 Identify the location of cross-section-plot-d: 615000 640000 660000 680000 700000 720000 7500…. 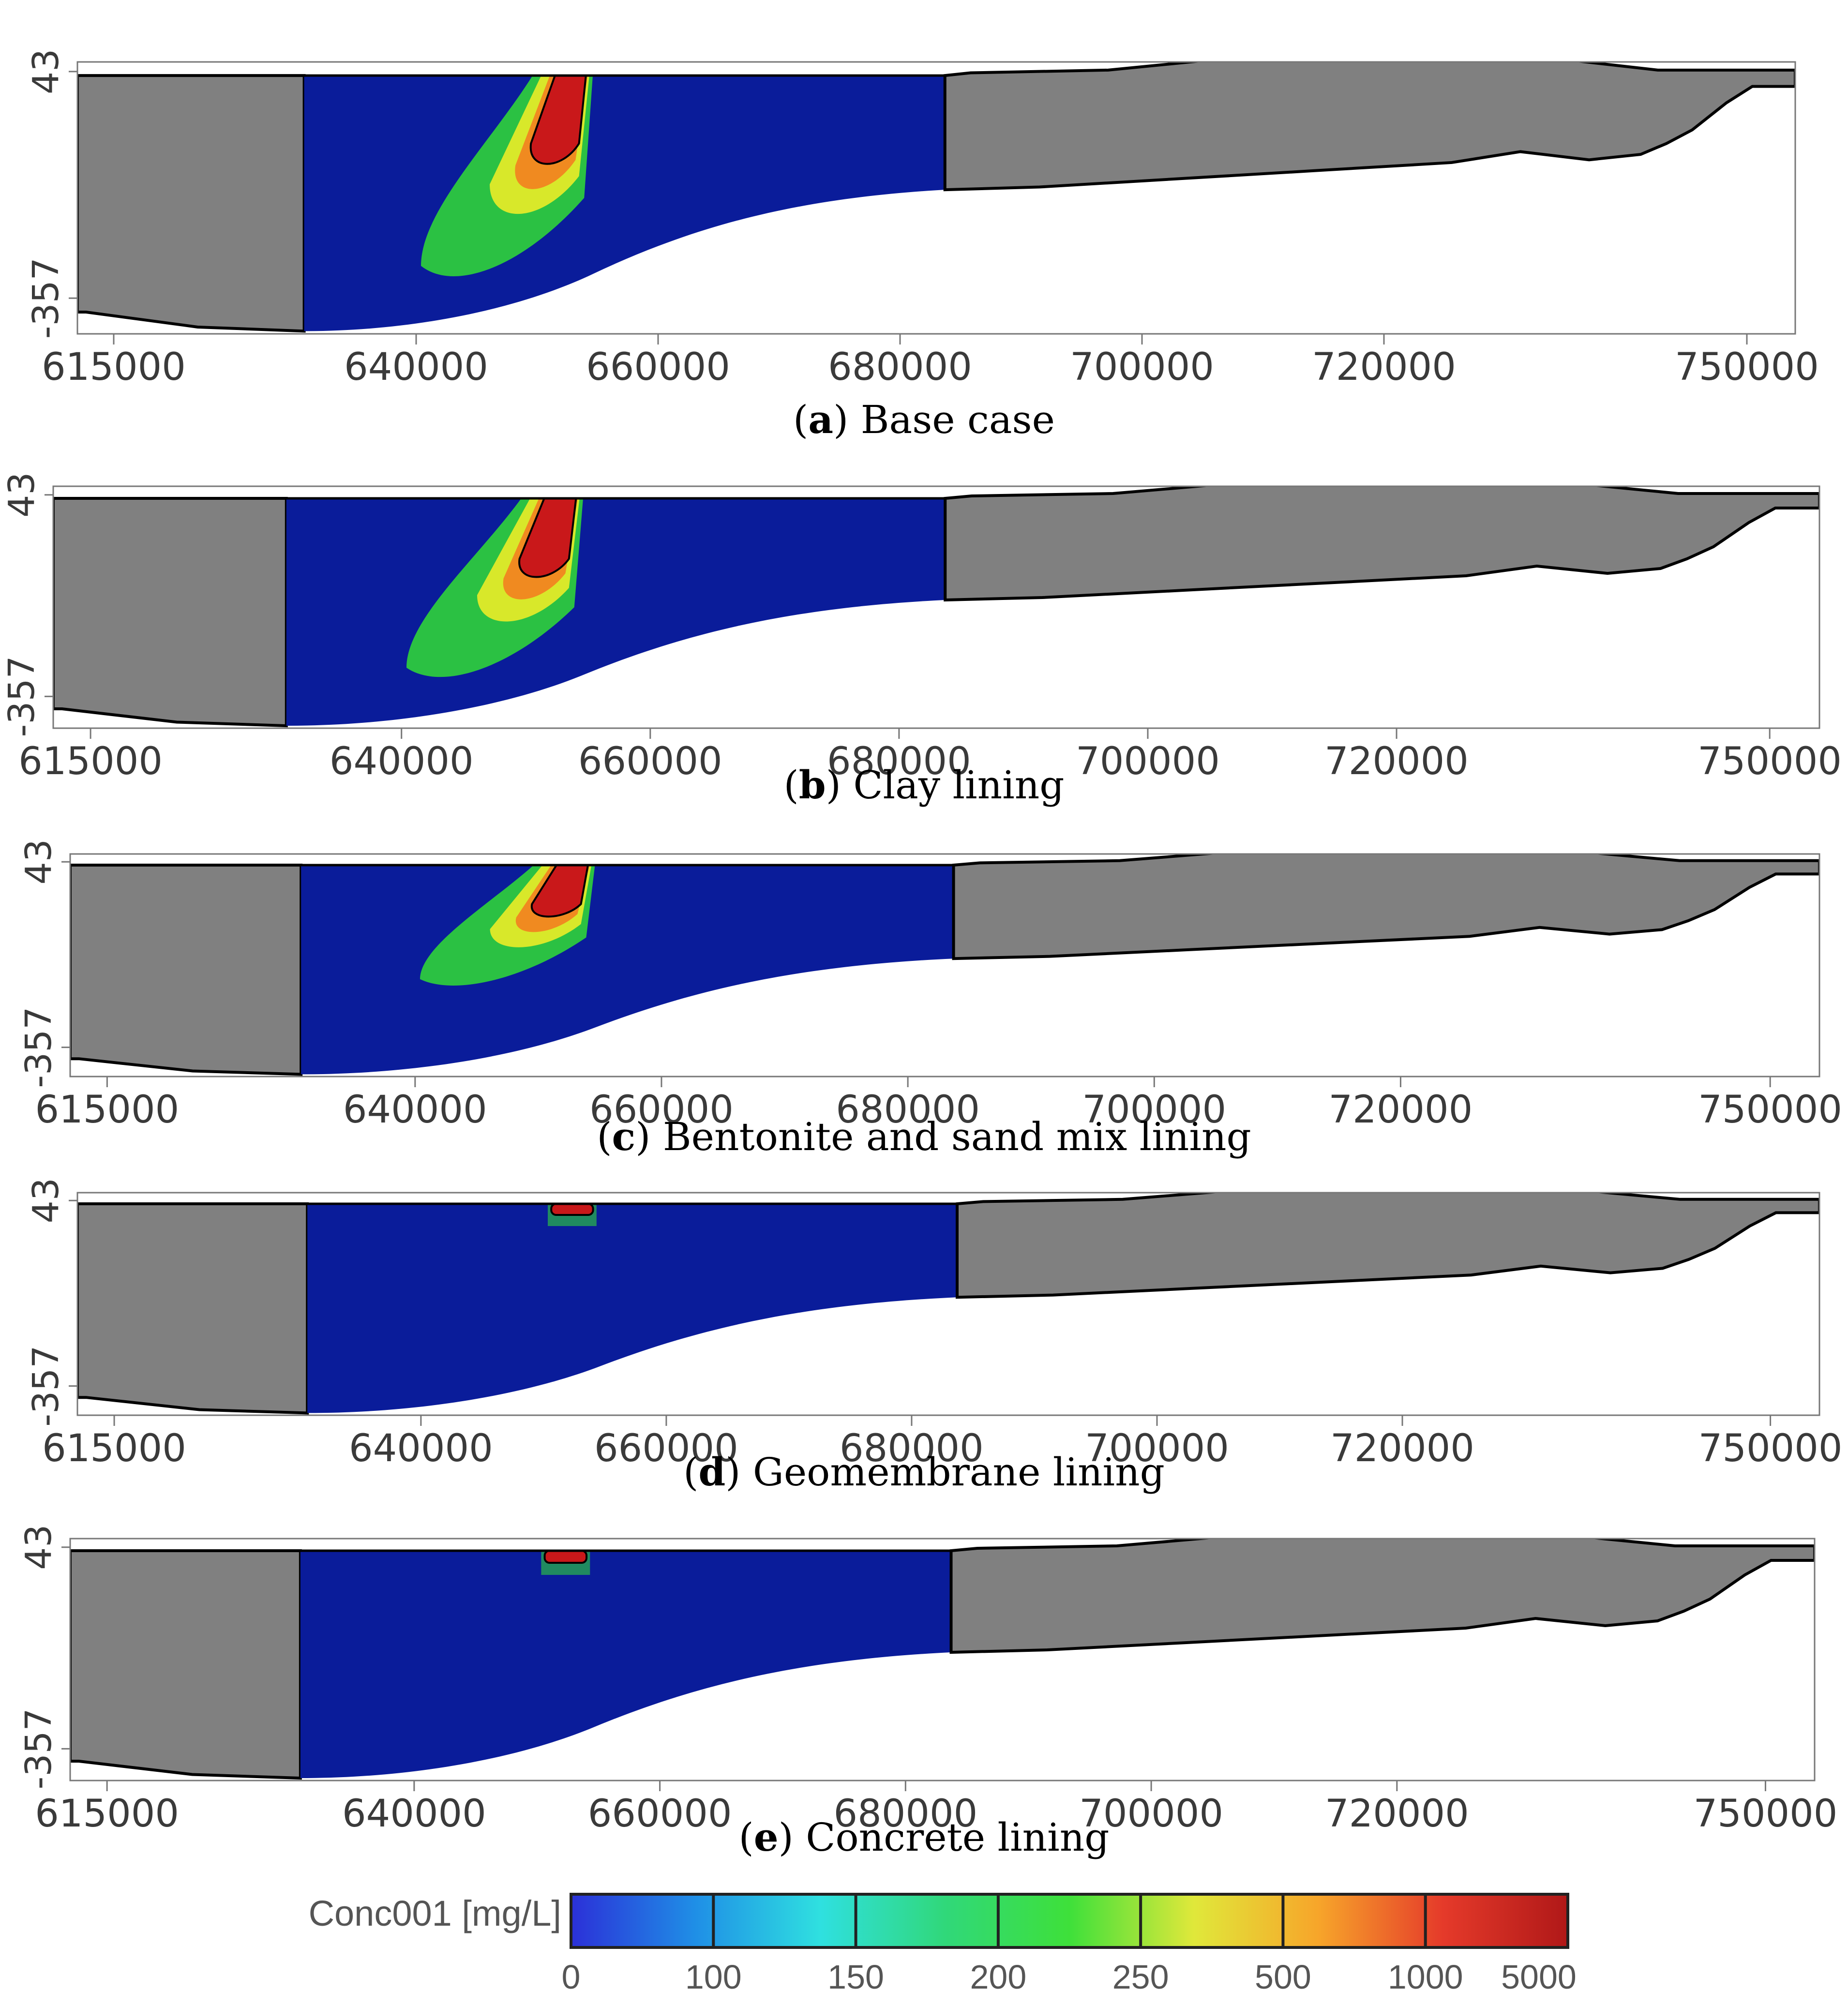
(934, 1324).